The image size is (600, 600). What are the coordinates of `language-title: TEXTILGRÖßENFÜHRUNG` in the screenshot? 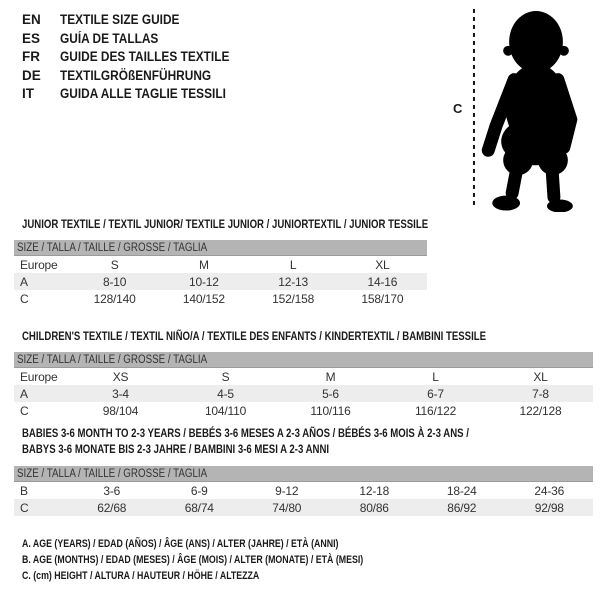 It's located at (136, 75).